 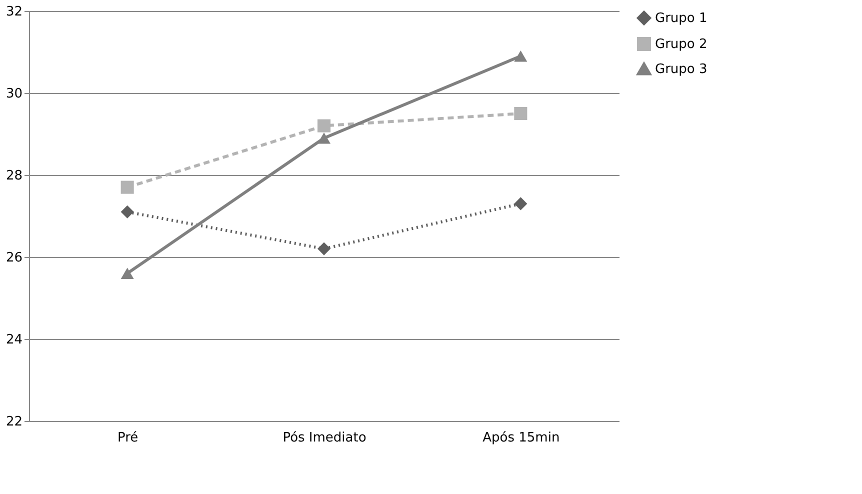 What do you see at coordinates (681, 44) in the screenshot?
I see `legend-label: Grupo 2` at bounding box center [681, 44].